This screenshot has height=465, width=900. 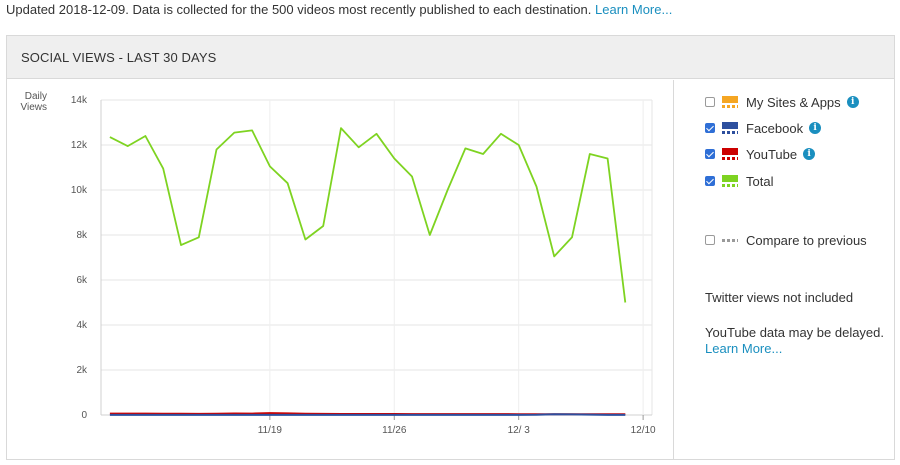 I want to click on legend-item-youtube: YouTube i, so click(x=760, y=154).